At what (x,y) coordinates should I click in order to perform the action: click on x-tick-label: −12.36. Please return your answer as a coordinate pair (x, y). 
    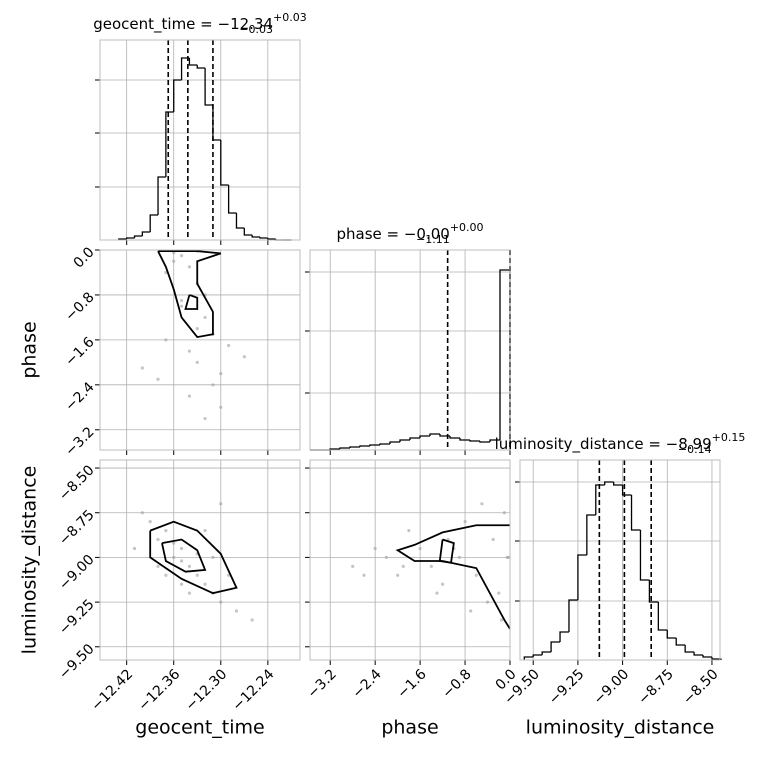
    Looking at the image, I should click on (159, 690).